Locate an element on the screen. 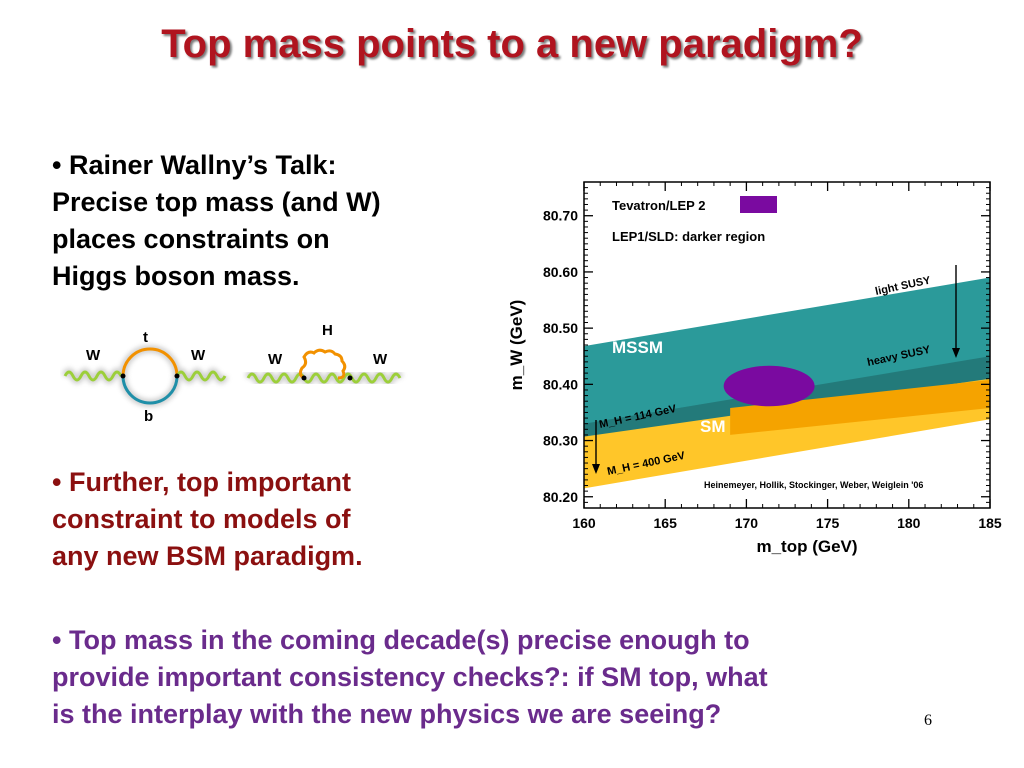 The image size is (1024, 768). x-tick-label: 165 is located at coordinates (666, 523).